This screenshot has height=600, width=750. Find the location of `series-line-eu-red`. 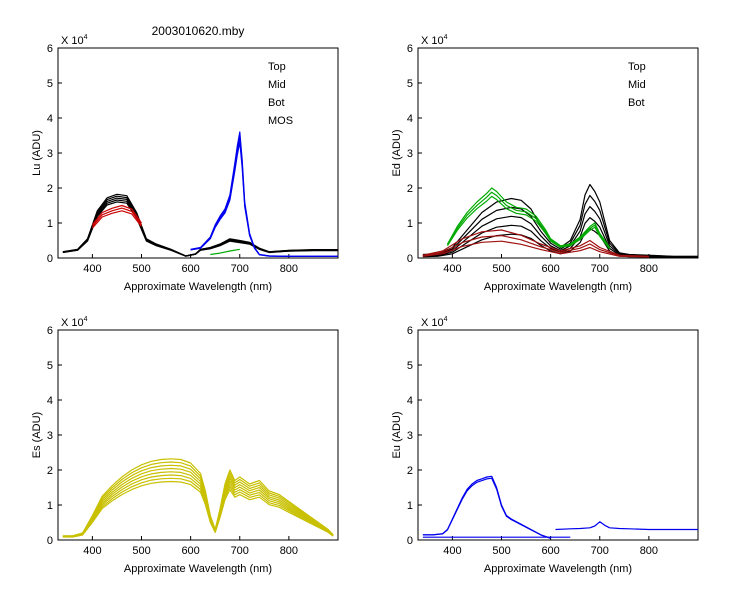

series-line-eu-red is located at coordinates (626, 526).